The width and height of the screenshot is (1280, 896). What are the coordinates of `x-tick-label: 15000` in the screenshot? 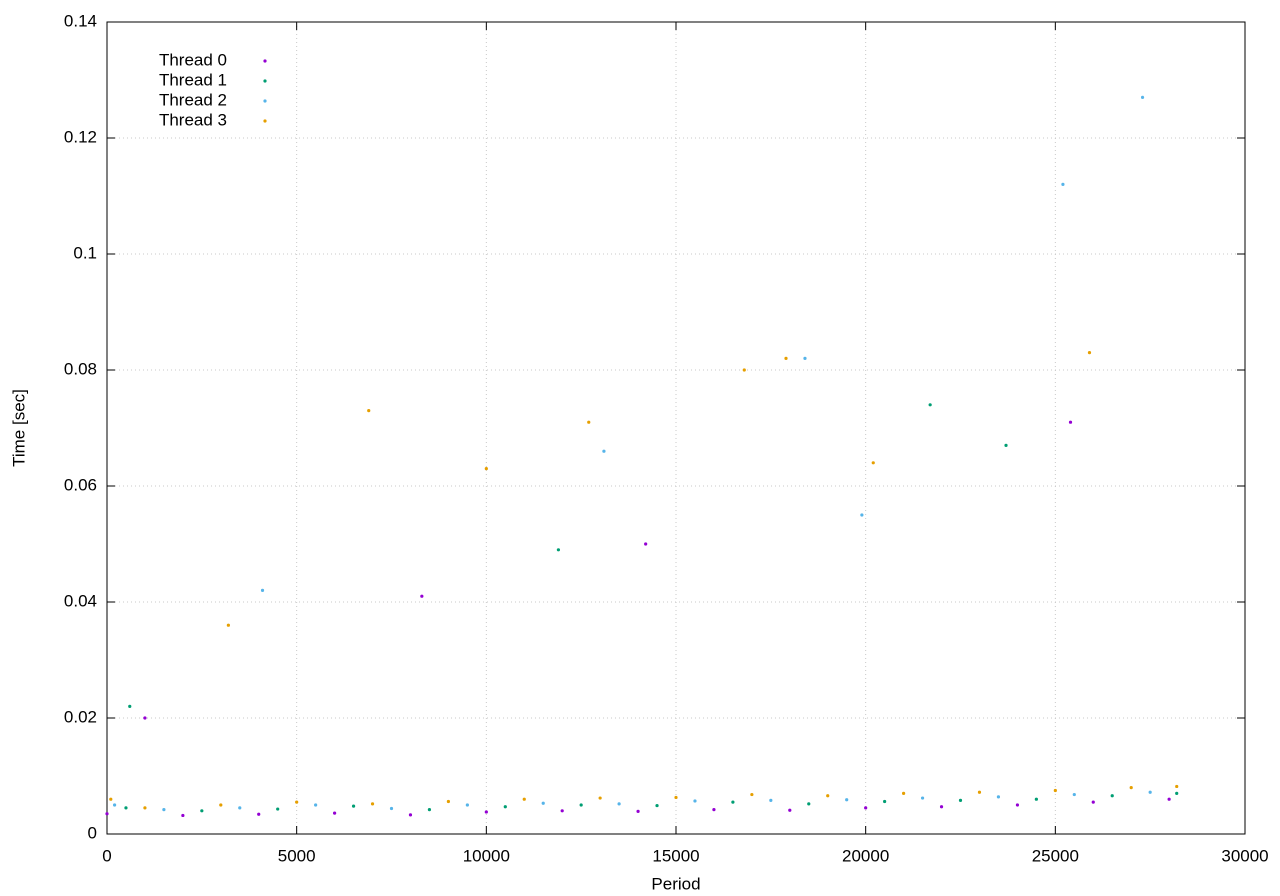 It's located at (675, 855).